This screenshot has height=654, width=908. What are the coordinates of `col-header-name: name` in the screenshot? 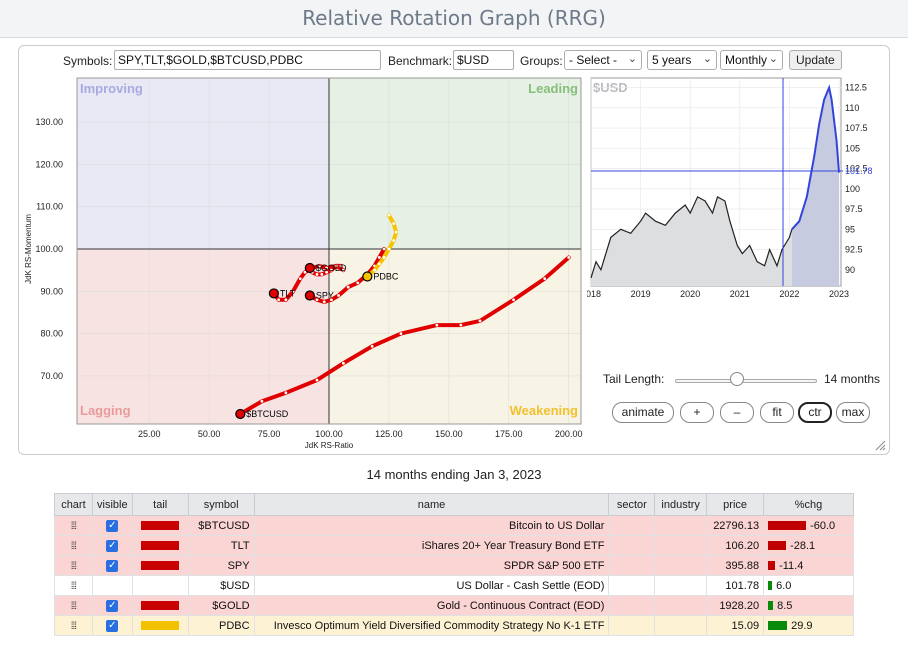 It's located at (431, 504).